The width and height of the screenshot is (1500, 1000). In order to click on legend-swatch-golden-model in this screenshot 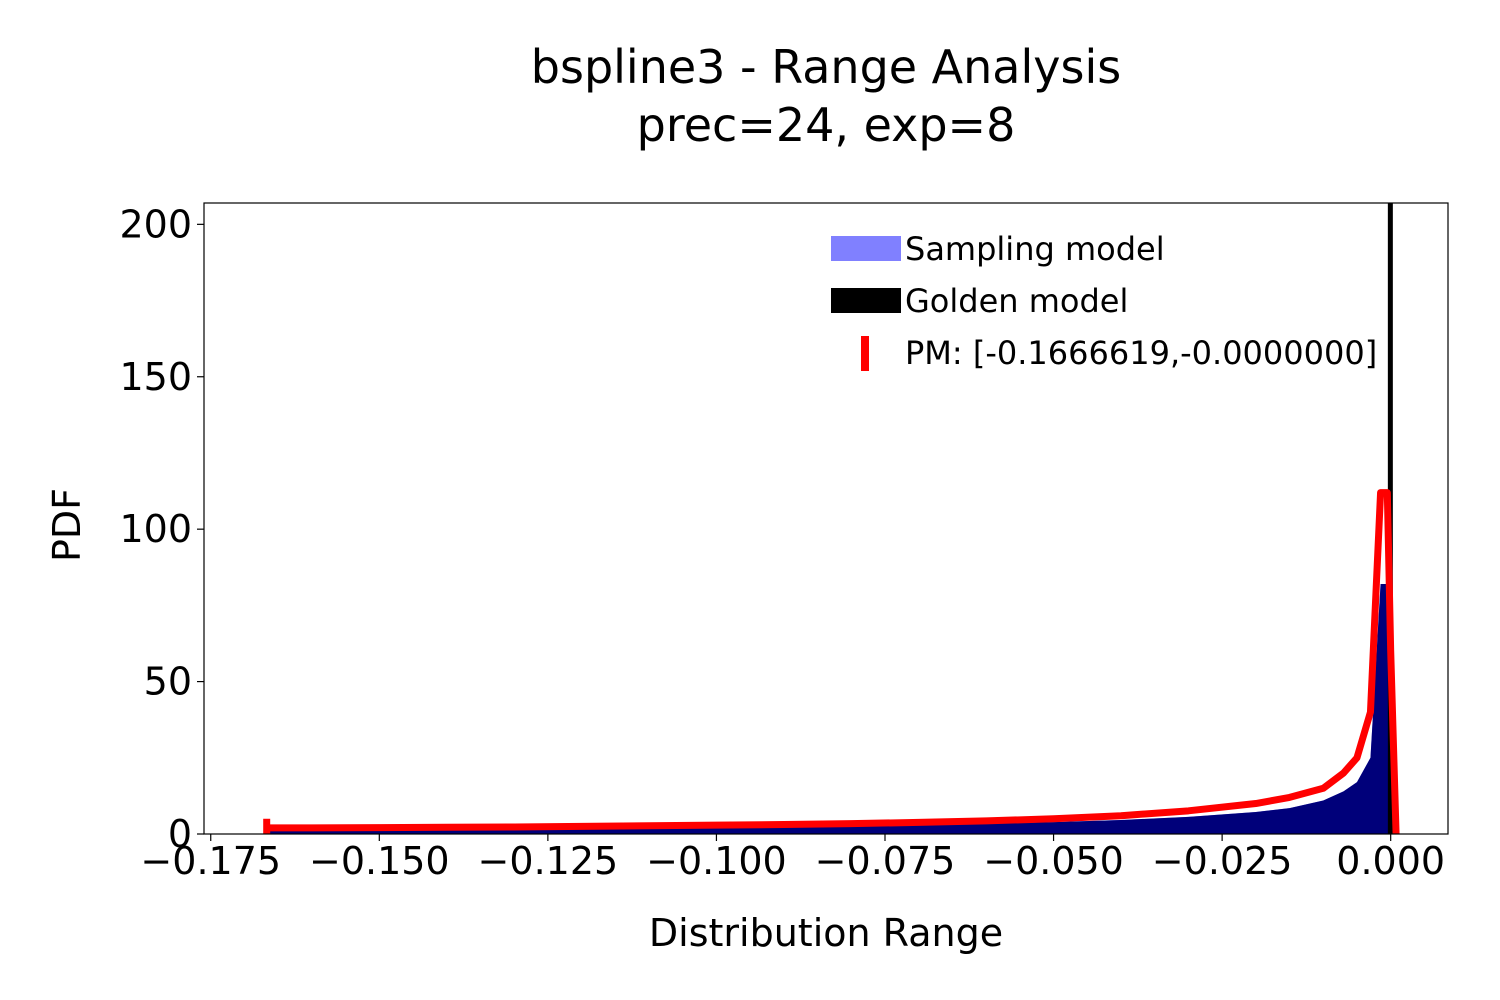, I will do `click(866, 300)`.